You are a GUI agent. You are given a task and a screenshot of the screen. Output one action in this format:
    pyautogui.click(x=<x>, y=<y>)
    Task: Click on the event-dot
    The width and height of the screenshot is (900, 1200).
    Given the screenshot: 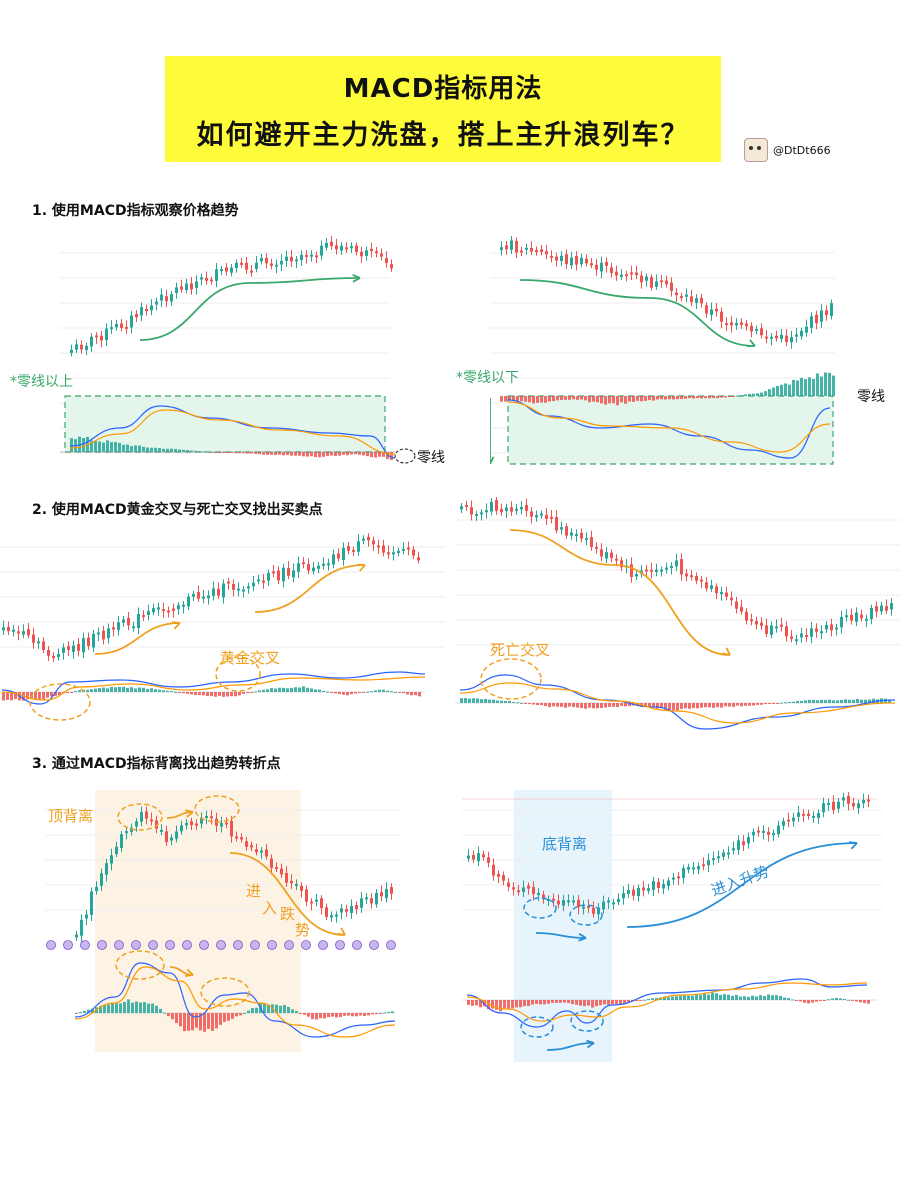 What is the action you would take?
    pyautogui.click(x=68, y=945)
    